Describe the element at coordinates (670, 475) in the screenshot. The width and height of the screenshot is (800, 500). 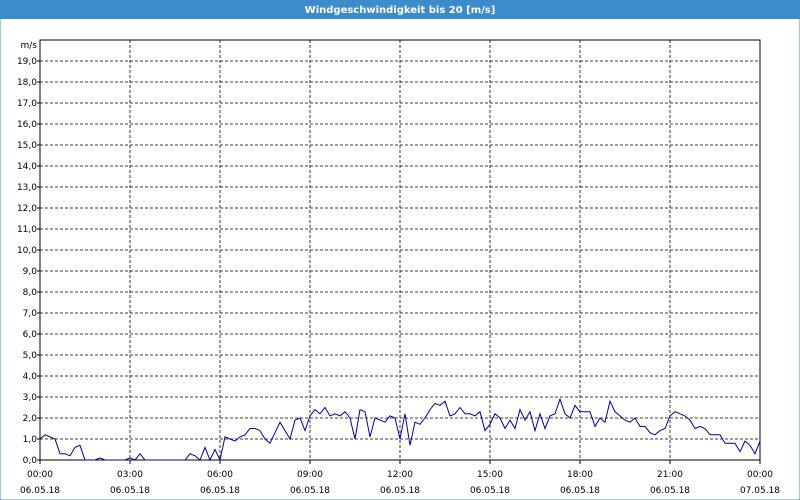
I see `x-tick-label: 21:00` at that location.